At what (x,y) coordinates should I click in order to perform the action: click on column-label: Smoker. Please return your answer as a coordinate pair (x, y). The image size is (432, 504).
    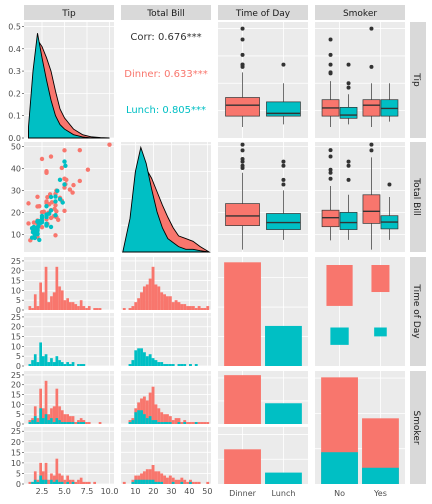
    Looking at the image, I should click on (360, 14).